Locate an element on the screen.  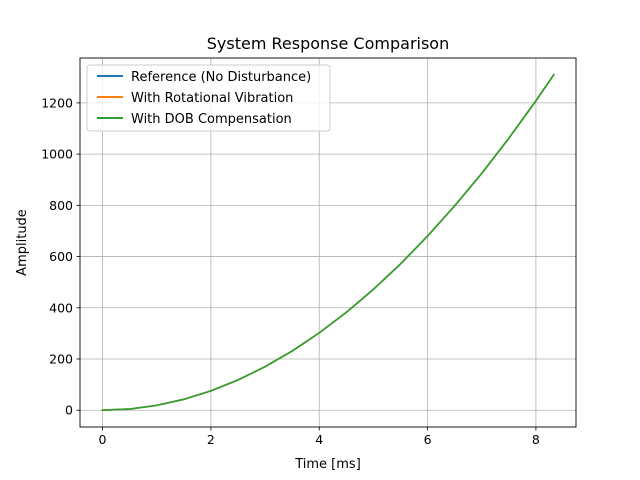
y-axis-label: Amplitude is located at coordinates (22, 242).